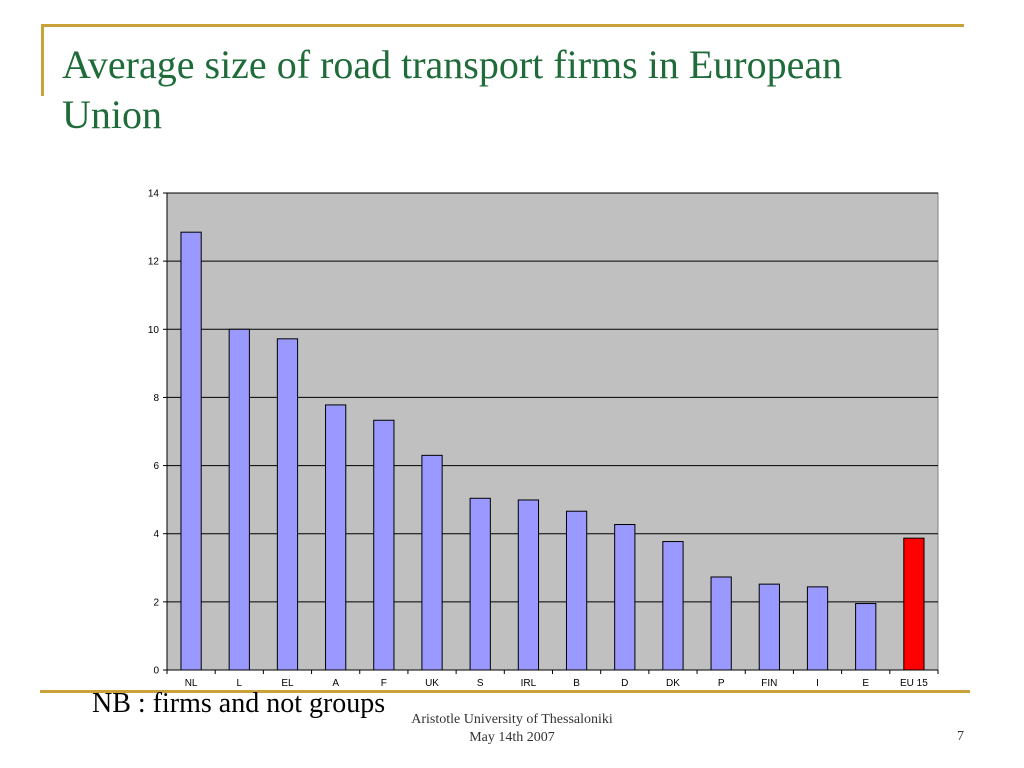 This screenshot has width=1024, height=768. I want to click on x-tick-label: IRL, so click(529, 683).